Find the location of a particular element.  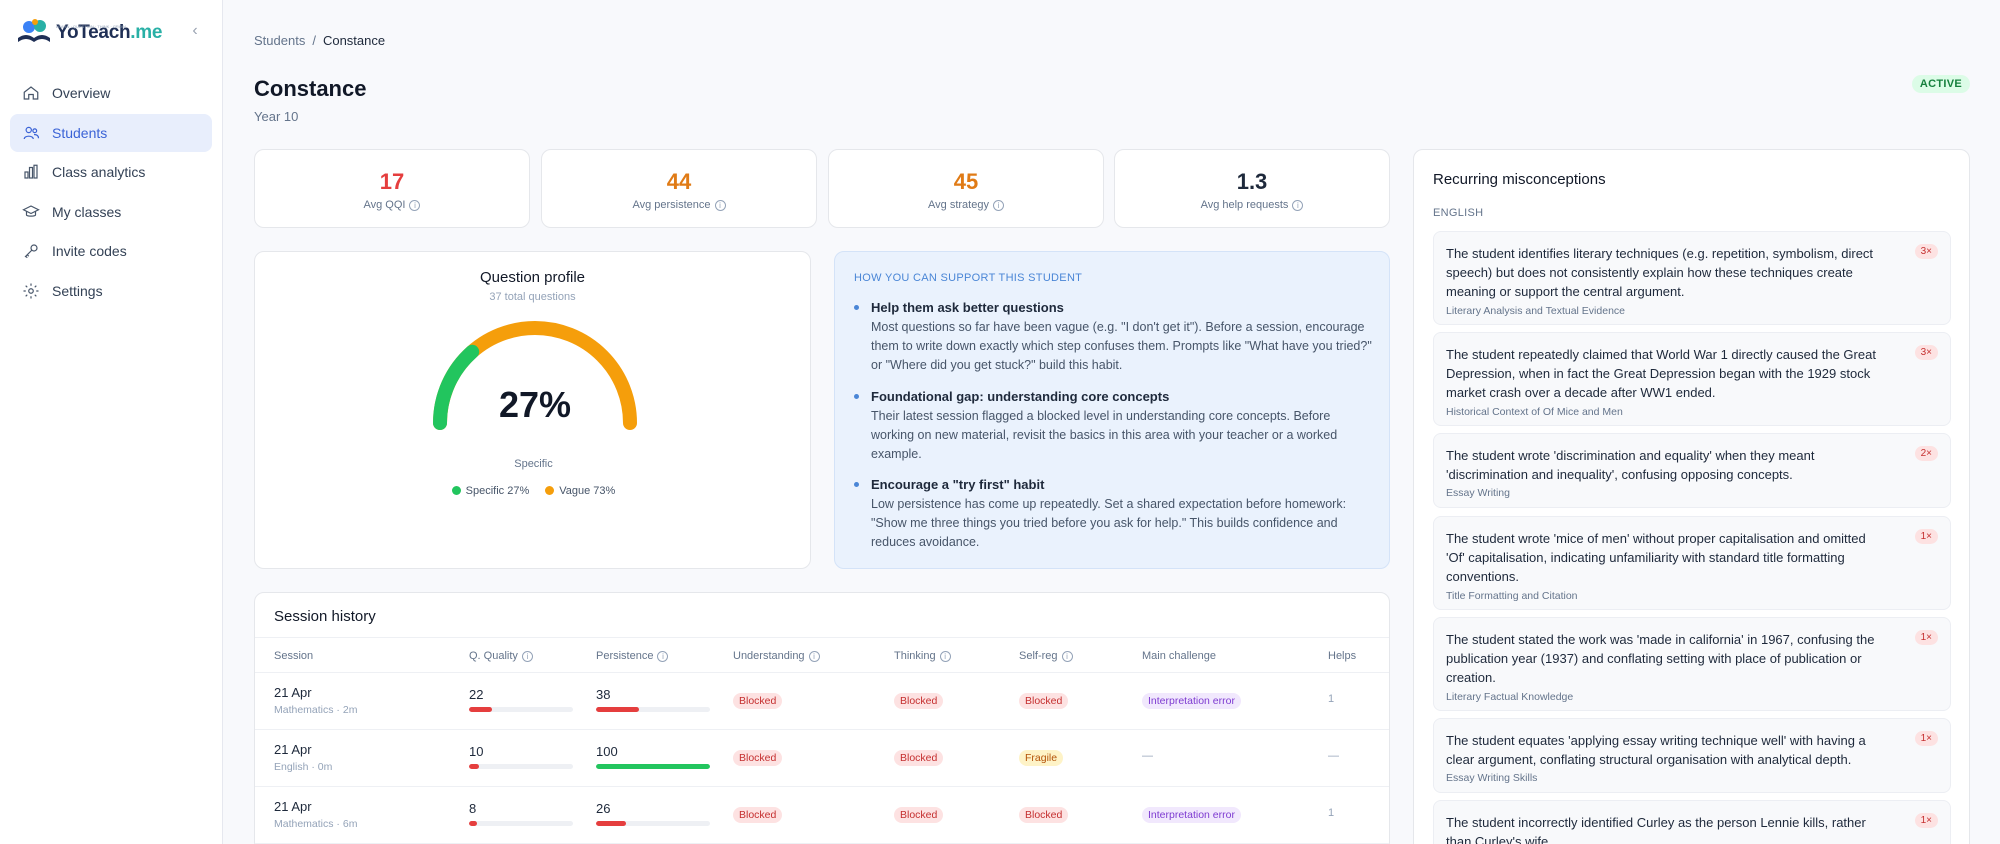

legend-item-vague: Vague 73% is located at coordinates (580, 491).